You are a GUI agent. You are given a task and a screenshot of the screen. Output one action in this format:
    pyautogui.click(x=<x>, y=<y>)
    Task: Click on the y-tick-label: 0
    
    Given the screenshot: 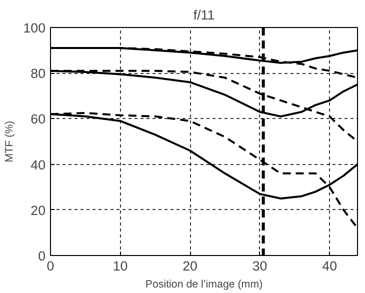 What is the action you would take?
    pyautogui.click(x=42, y=256)
    